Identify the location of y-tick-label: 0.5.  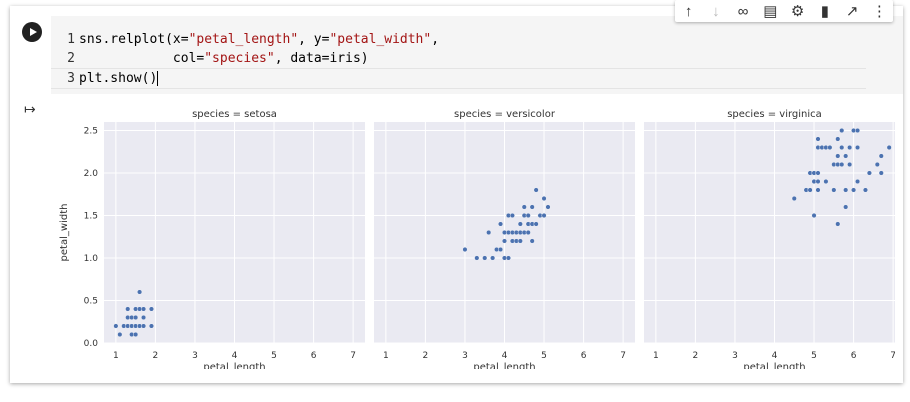
(91, 302).